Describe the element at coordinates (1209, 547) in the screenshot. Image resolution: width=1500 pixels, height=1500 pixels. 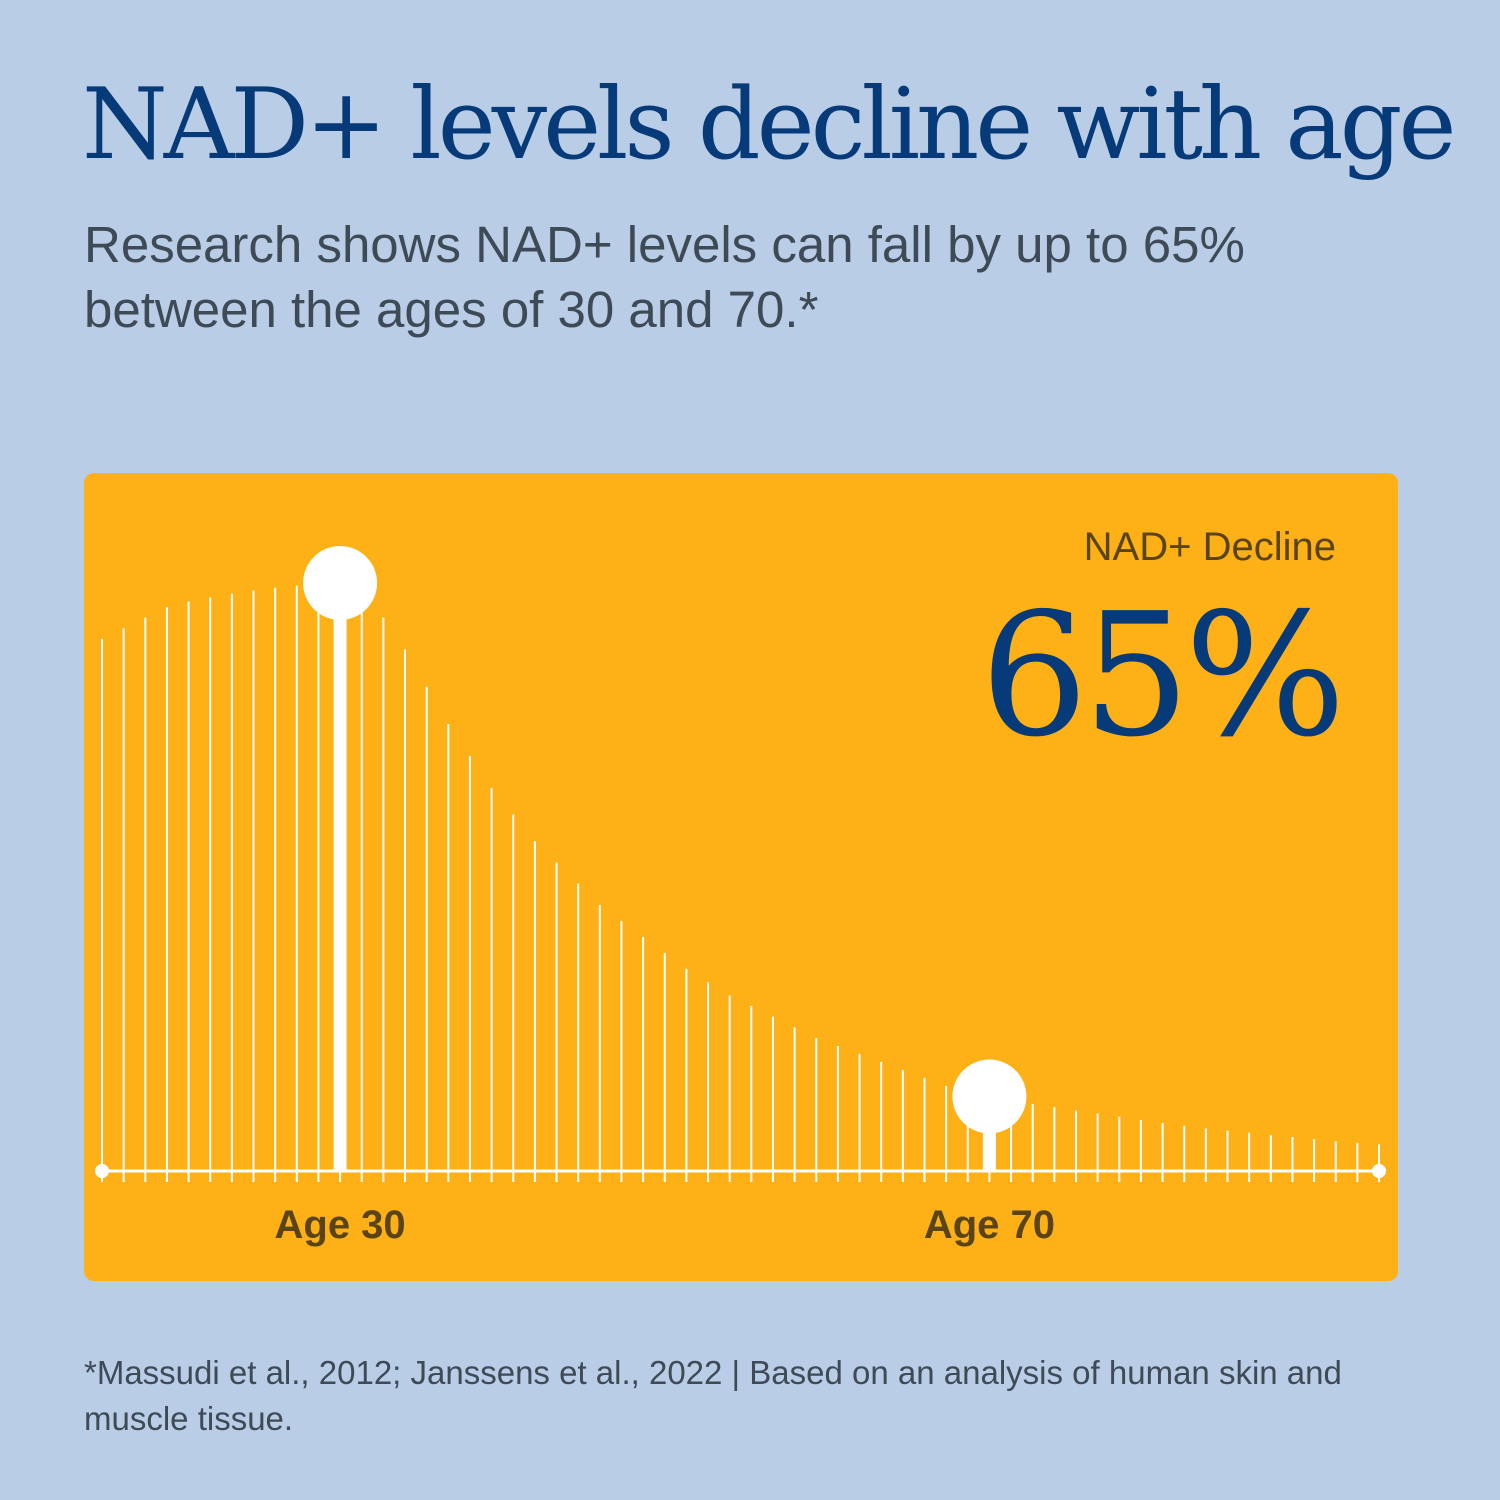
I see `metric-label: NAD+ Decline` at that location.